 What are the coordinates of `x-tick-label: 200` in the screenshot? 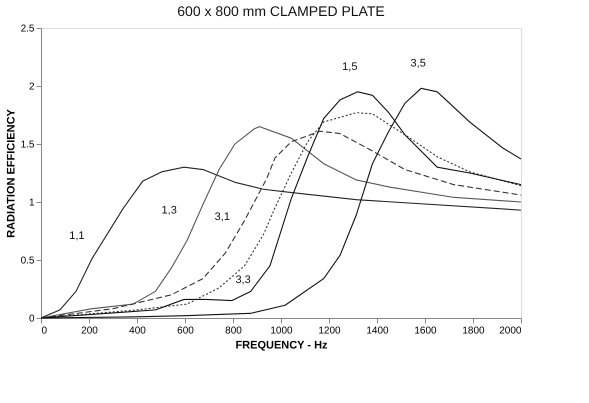 It's located at (89, 331).